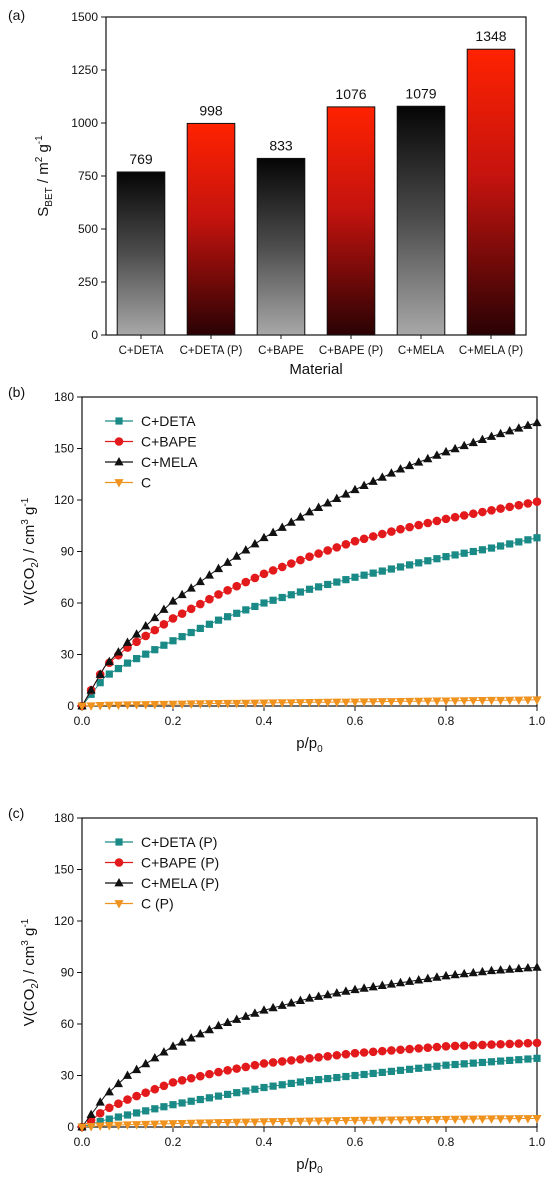  Describe the element at coordinates (421, 220) in the screenshot. I see `bar` at that location.